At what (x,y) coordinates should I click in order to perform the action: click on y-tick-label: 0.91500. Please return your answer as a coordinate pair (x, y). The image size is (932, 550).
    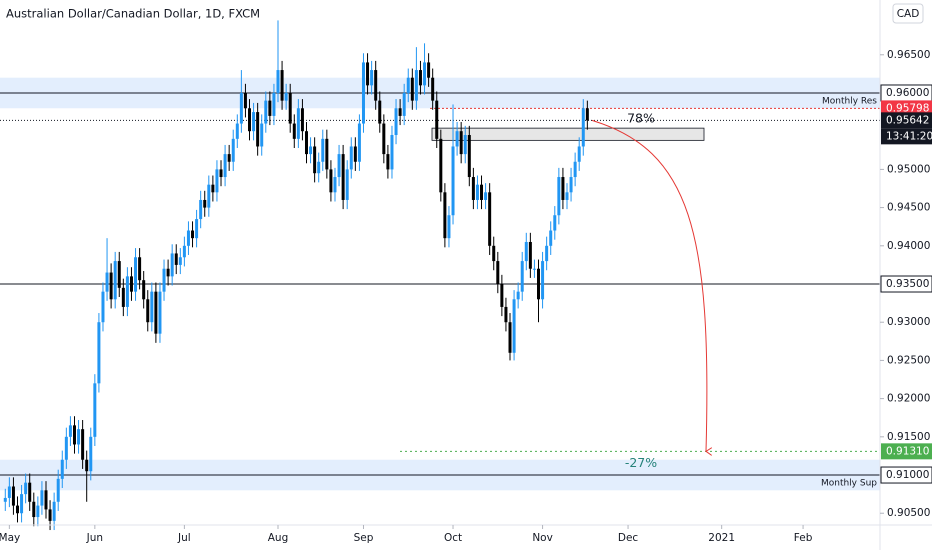
    Looking at the image, I should click on (908, 437).